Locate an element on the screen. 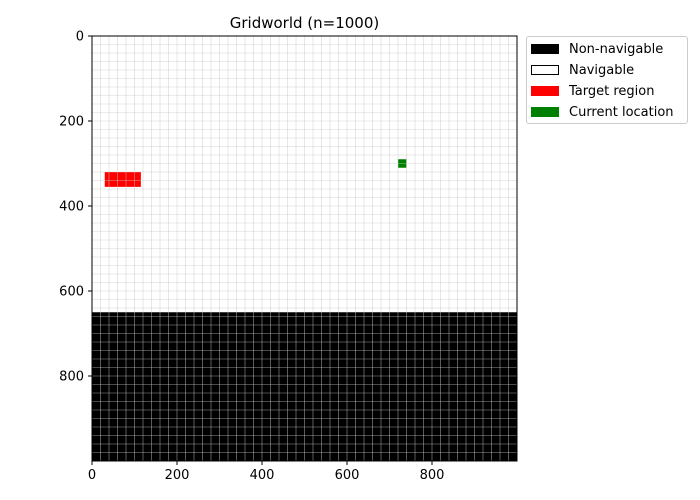  legend-swatch-current-location is located at coordinates (545, 112).